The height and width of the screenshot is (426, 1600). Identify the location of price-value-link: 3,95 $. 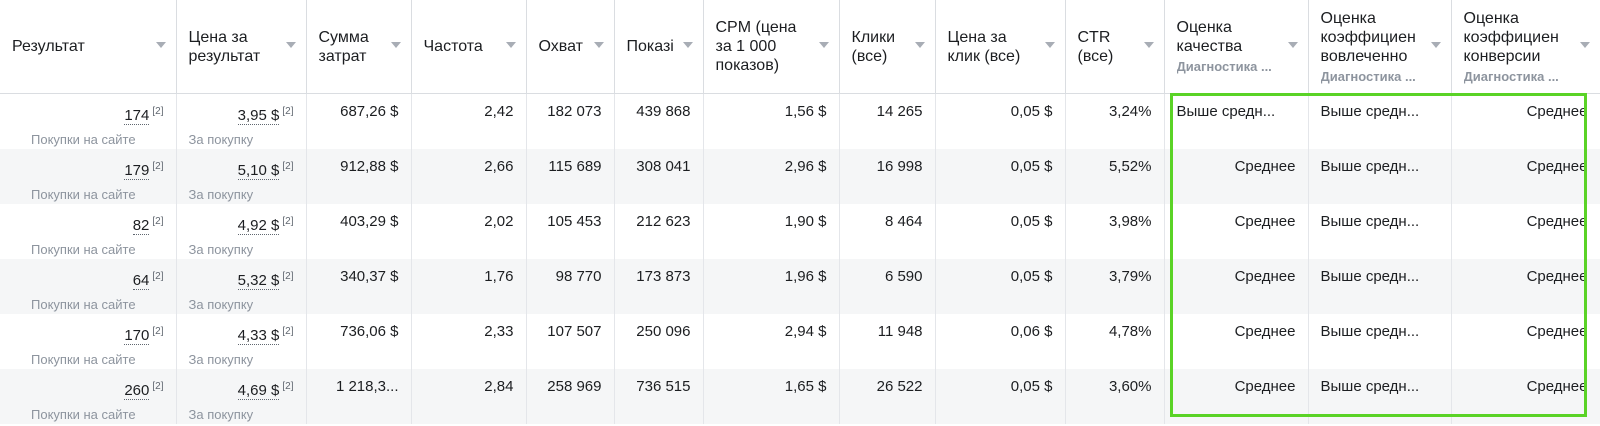
(258, 116).